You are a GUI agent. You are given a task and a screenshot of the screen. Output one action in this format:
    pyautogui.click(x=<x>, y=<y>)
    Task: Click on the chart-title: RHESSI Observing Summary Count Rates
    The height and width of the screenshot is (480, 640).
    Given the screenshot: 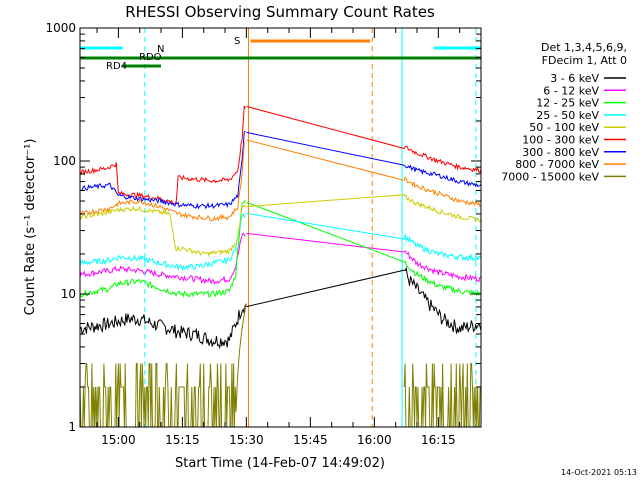 What is the action you would take?
    pyautogui.click(x=280, y=12)
    